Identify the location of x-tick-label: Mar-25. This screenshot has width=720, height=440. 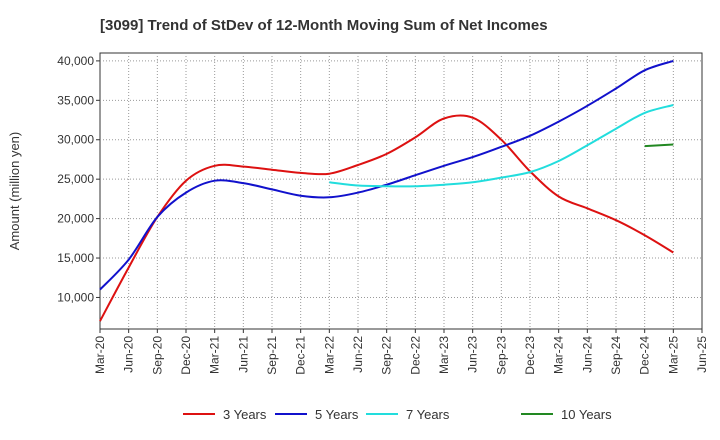
(673, 355).